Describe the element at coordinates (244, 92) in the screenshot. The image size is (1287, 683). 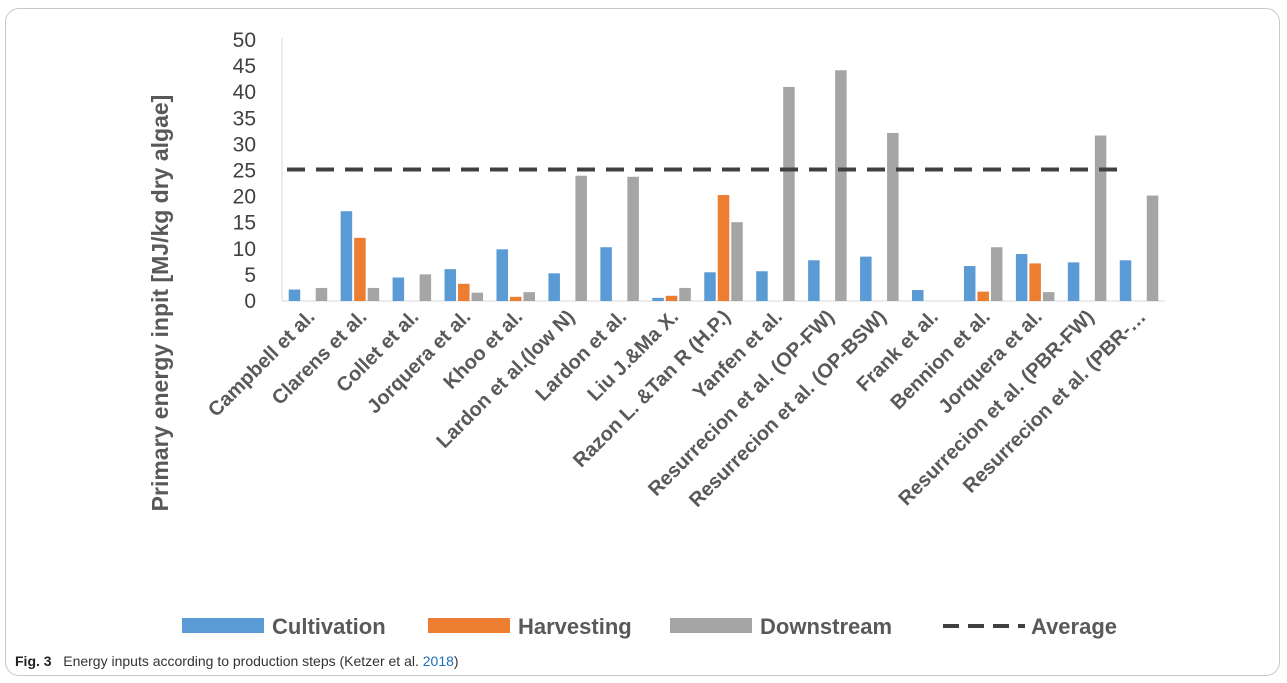
I see `y-tick-label: 40` at that location.